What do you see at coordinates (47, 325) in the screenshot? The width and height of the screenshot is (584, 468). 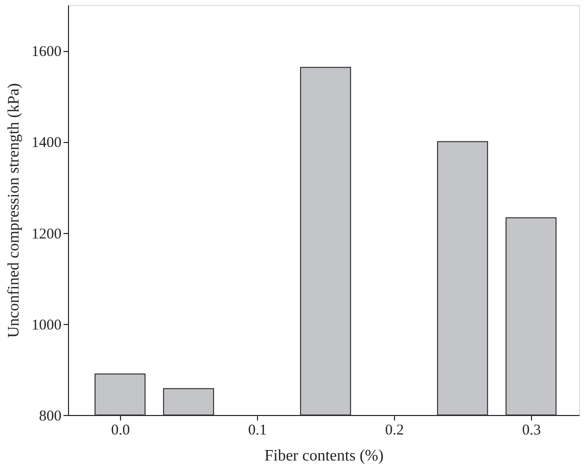 I see `y-tick-label: 1000` at bounding box center [47, 325].